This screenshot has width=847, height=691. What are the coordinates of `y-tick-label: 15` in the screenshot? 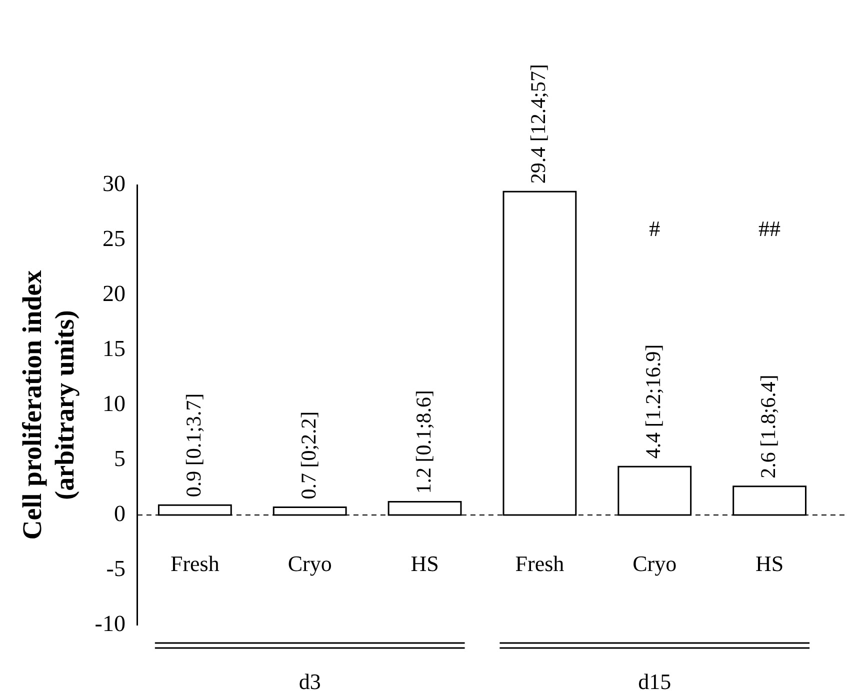 It's located at (114, 349).